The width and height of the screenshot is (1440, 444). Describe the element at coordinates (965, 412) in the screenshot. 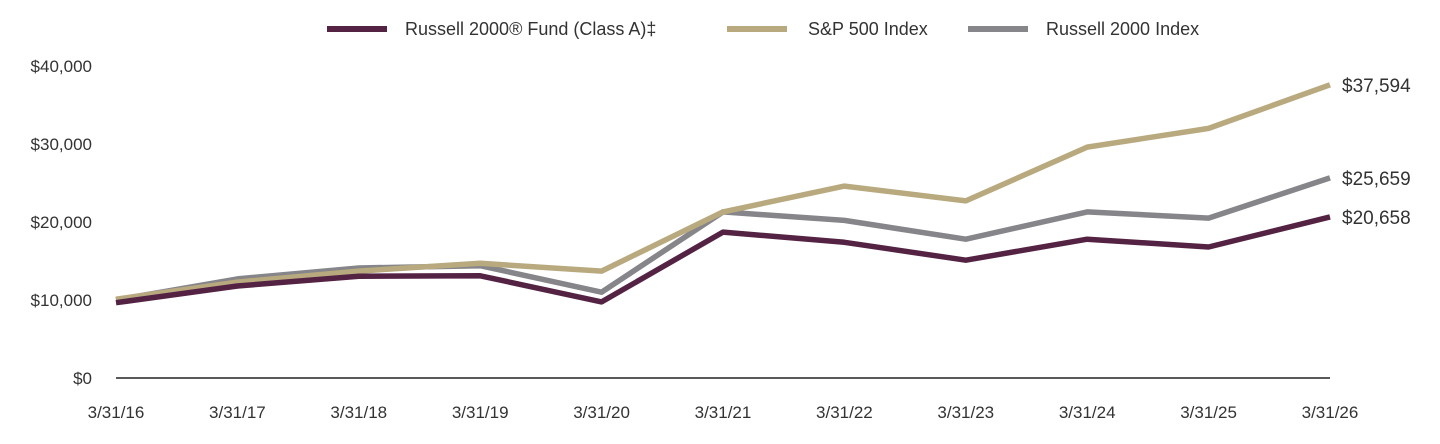

I see `x-tick-label: 3/31/23` at that location.